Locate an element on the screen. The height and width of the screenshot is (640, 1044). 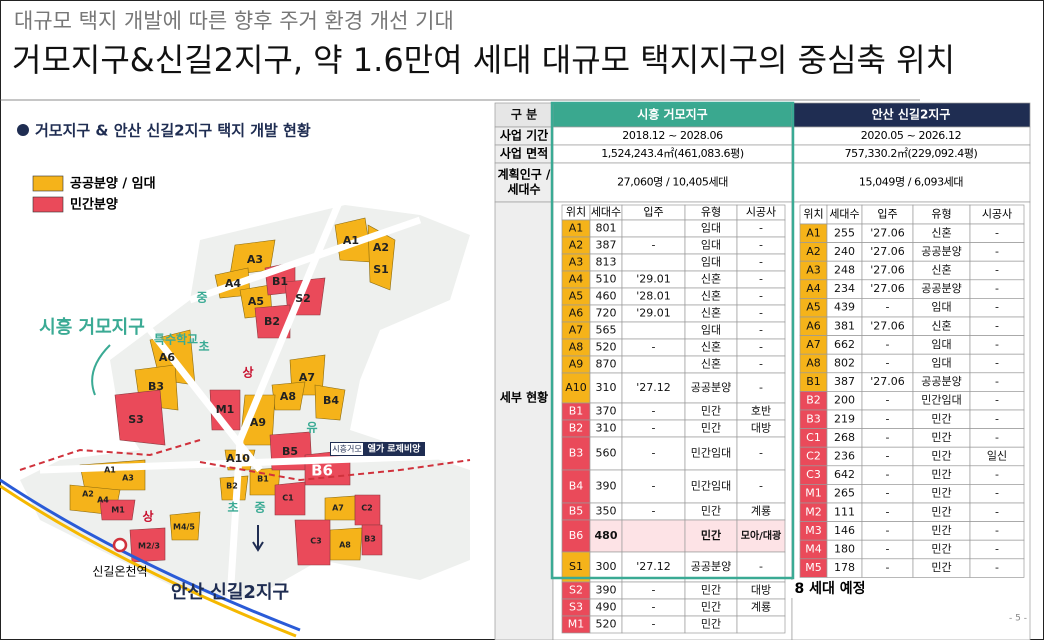
table-value: 248 is located at coordinates (844, 270).